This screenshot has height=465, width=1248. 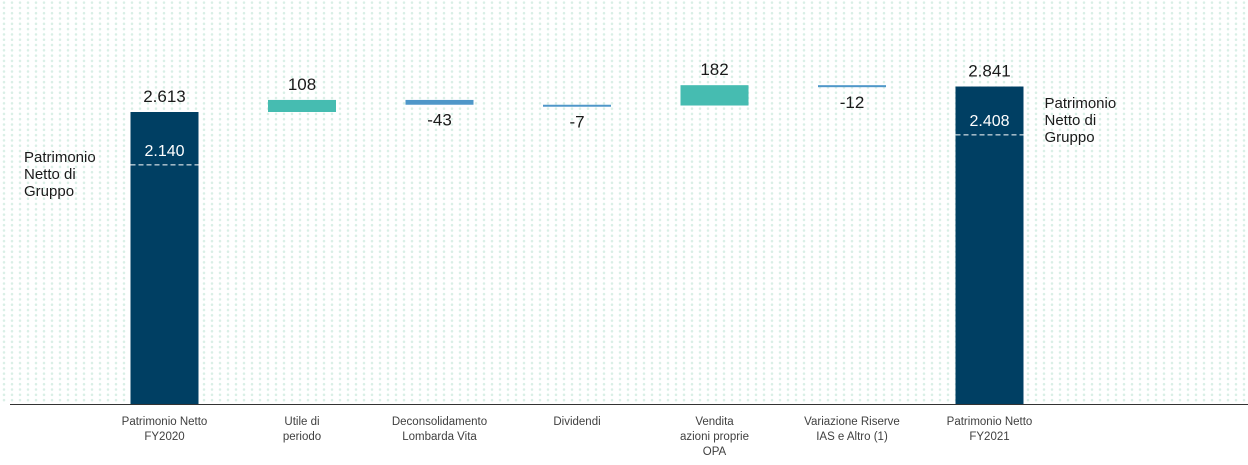 I want to click on category-label-6-0: Patrimonio Netto, so click(x=990, y=422).